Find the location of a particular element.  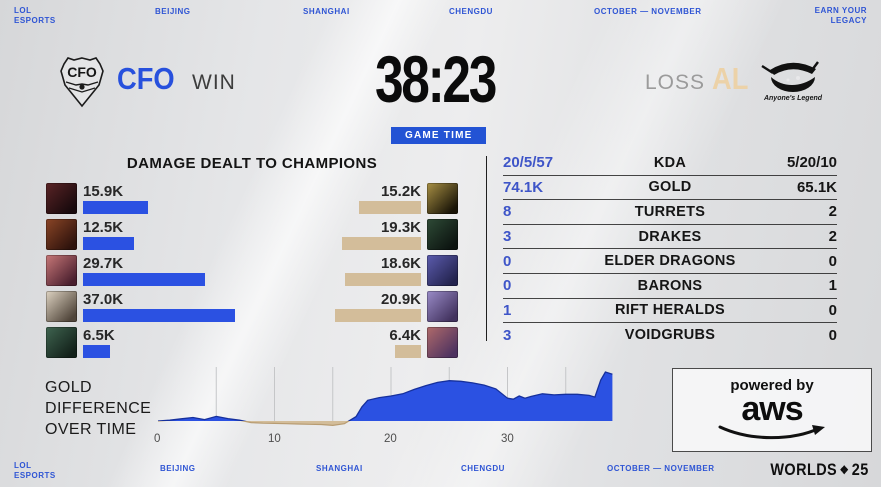

bottombar-city-shanghai: SHANGHAI is located at coordinates (339, 468).